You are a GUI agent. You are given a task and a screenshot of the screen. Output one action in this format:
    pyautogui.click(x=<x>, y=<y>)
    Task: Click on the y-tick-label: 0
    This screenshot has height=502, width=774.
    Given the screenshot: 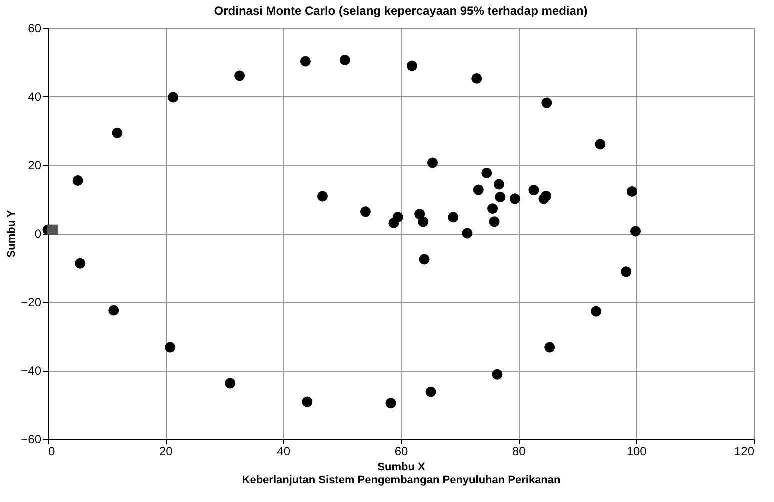 What is the action you would take?
    pyautogui.click(x=38, y=234)
    